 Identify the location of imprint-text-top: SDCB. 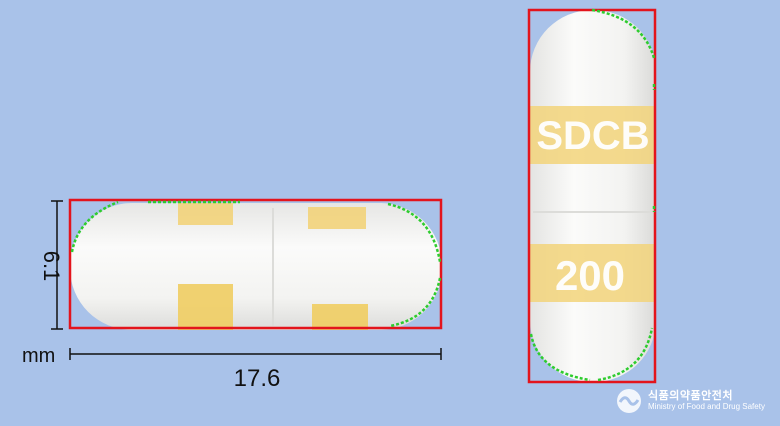
(592, 136).